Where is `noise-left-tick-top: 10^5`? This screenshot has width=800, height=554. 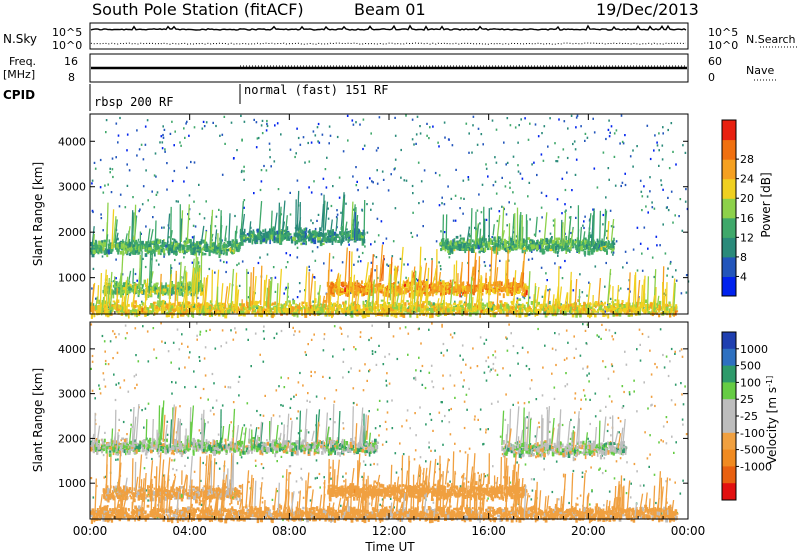 noise-left-tick-top: 10^5 is located at coordinates (67, 32).